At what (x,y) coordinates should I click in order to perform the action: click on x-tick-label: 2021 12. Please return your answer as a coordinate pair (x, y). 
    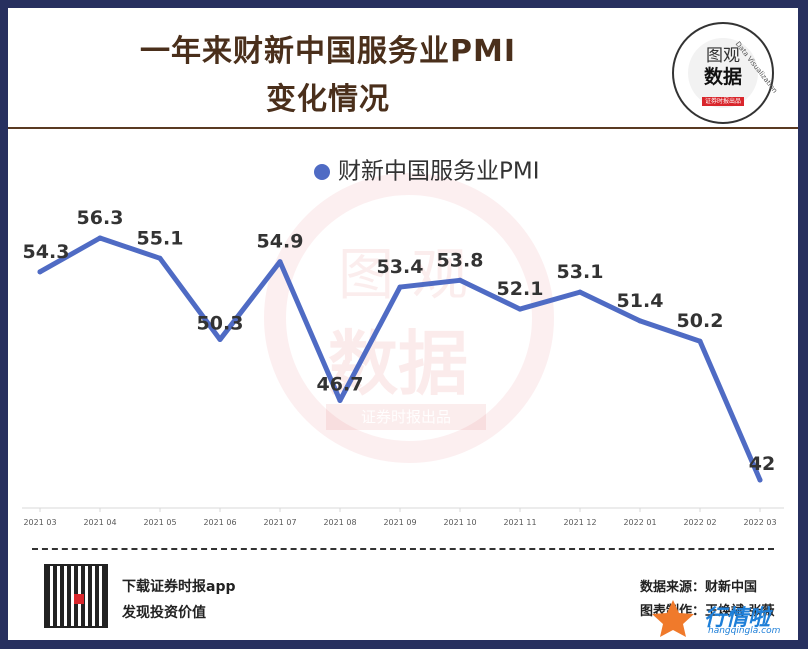
    Looking at the image, I should click on (579, 522).